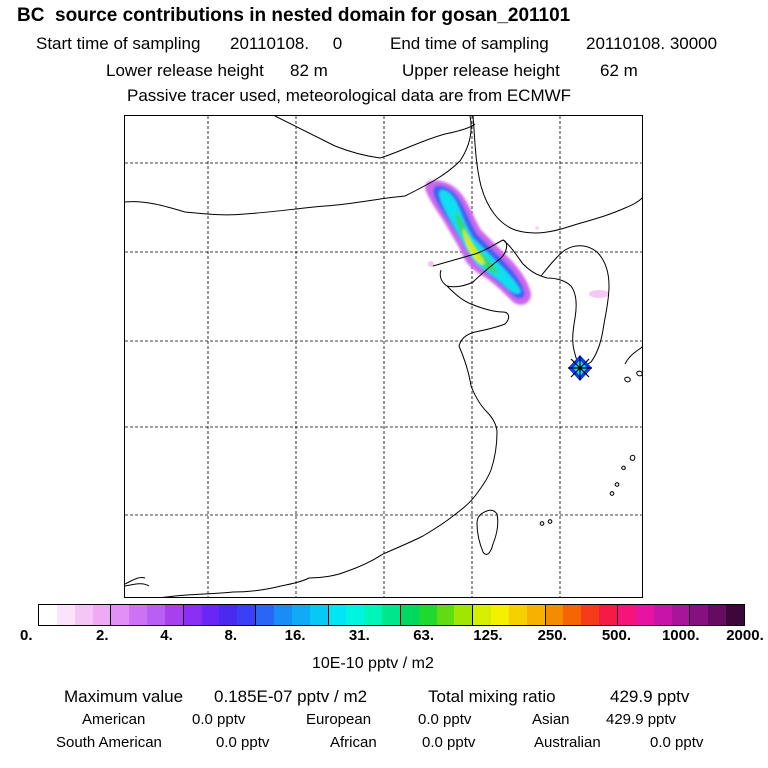 The width and height of the screenshot is (768, 768). I want to click on color-scale-tick: 125., so click(488, 635).